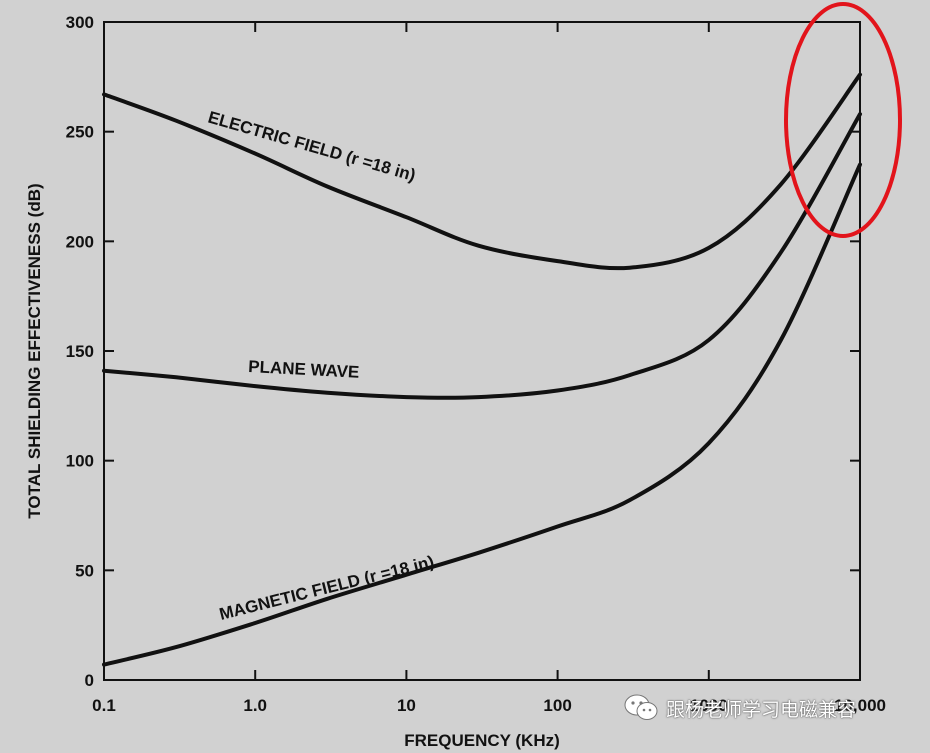 This screenshot has width=930, height=753. I want to click on x-tick-label: 10, so click(406, 705).